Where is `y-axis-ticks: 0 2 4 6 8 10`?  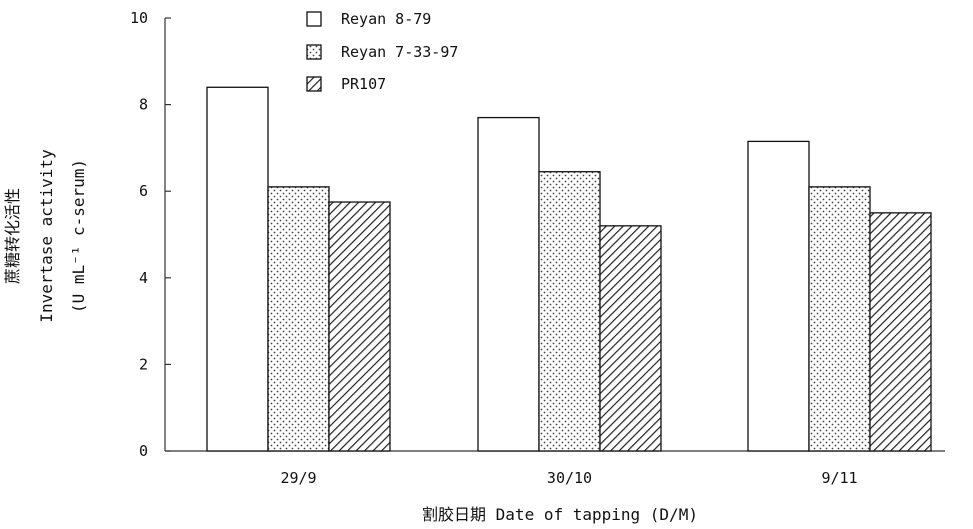 y-axis-ticks: 0 2 4 6 8 10 is located at coordinates (150, 234).